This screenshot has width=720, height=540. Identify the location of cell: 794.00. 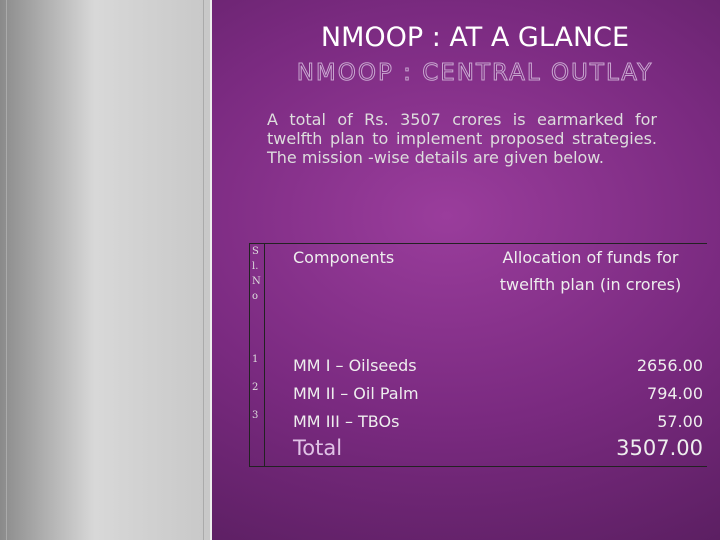
(675, 393).